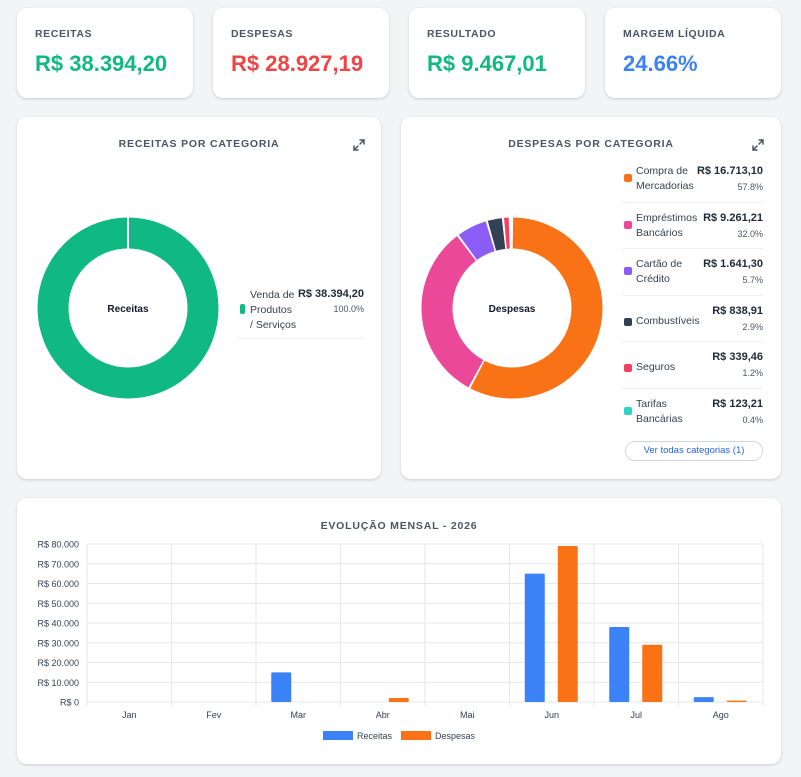 This screenshot has width=801, height=777. I want to click on x-tick-label: Mar, so click(299, 715).